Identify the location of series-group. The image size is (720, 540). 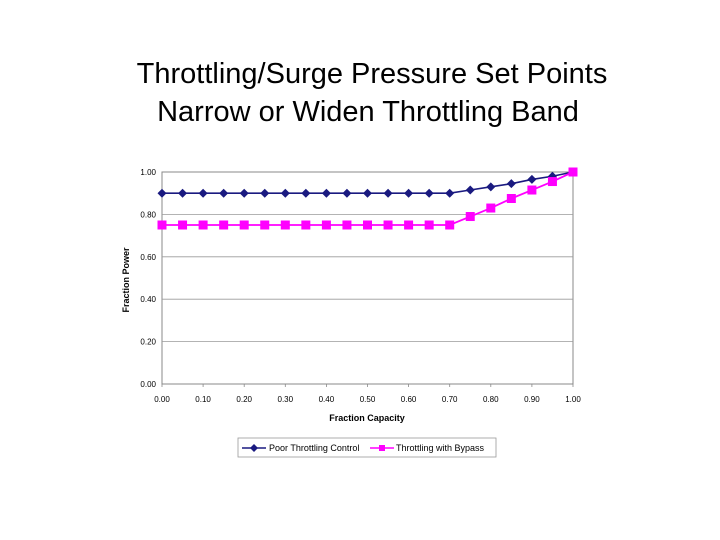
(367, 198).